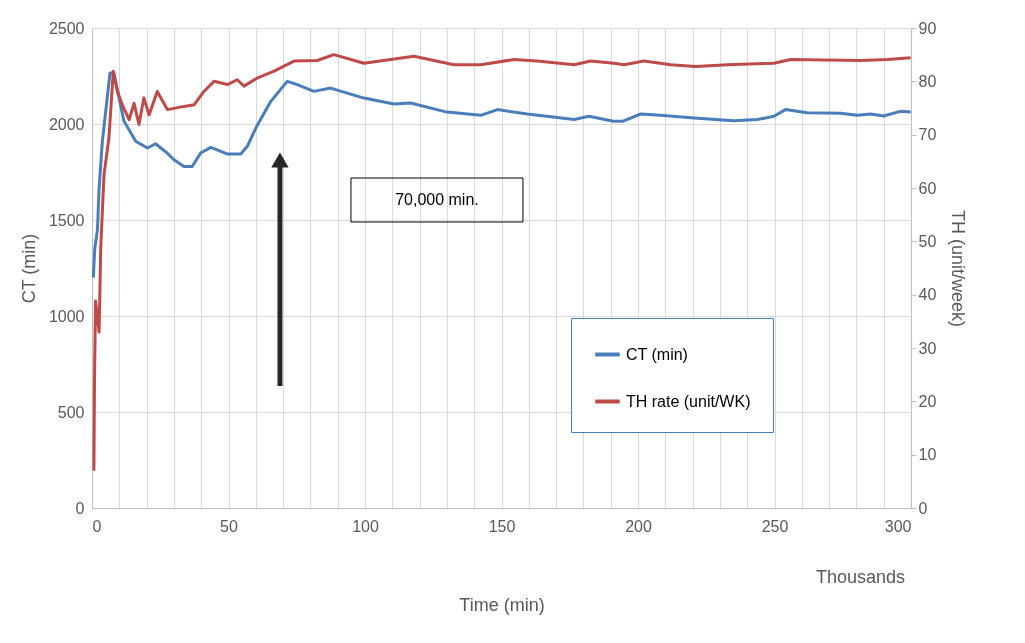  I want to click on y2-tick-label: 70, so click(927, 135).